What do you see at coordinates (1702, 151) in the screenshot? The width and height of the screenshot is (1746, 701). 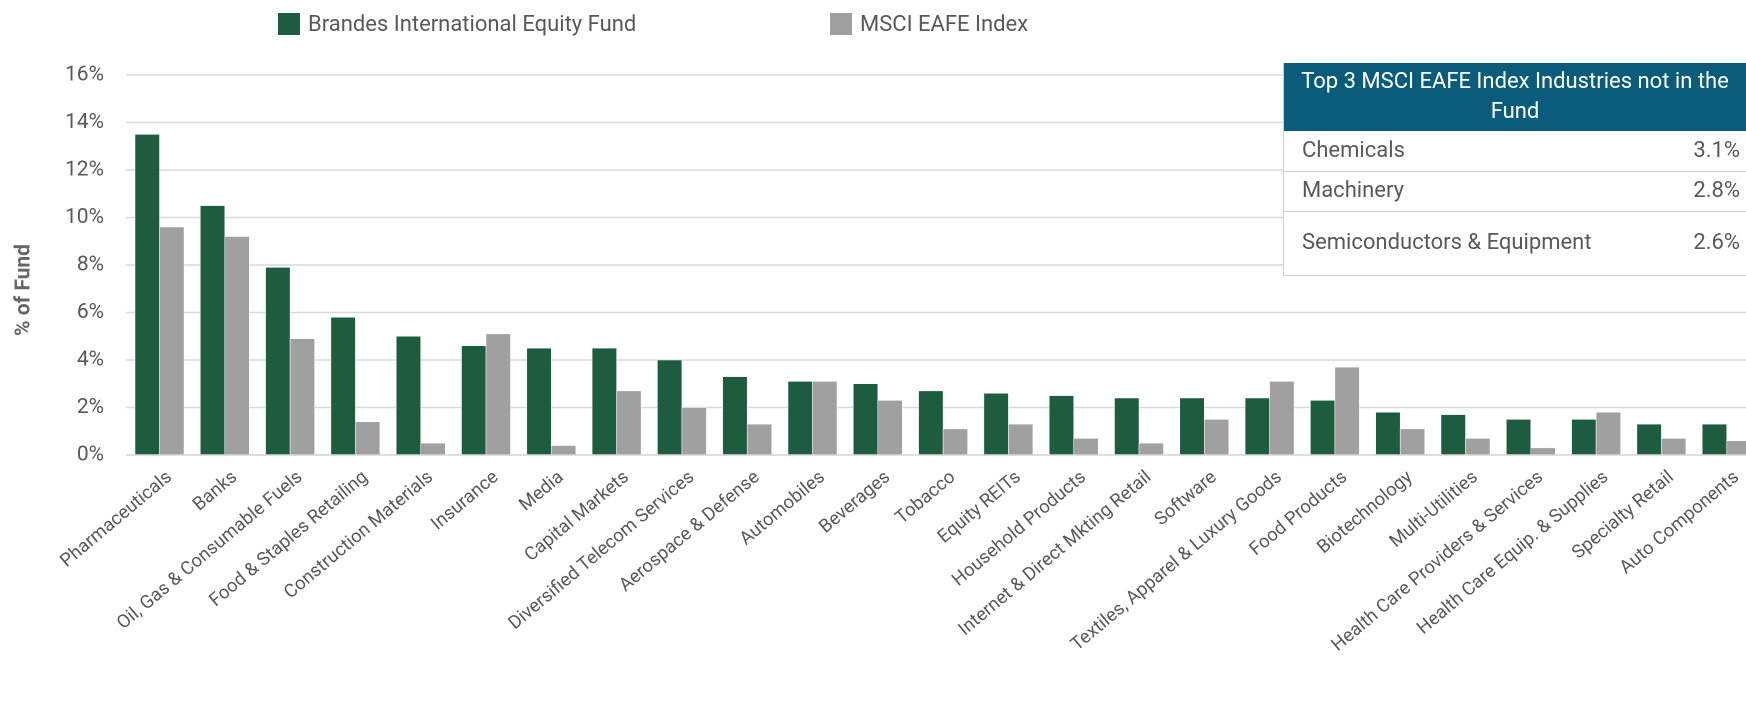 I see `table-value: 3.1%` at bounding box center [1702, 151].